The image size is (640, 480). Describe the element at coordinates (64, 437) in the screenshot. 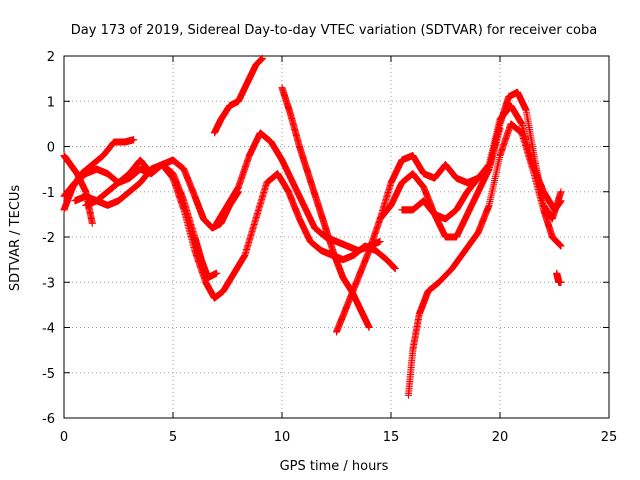

I see `x-tick-label: 0` at that location.